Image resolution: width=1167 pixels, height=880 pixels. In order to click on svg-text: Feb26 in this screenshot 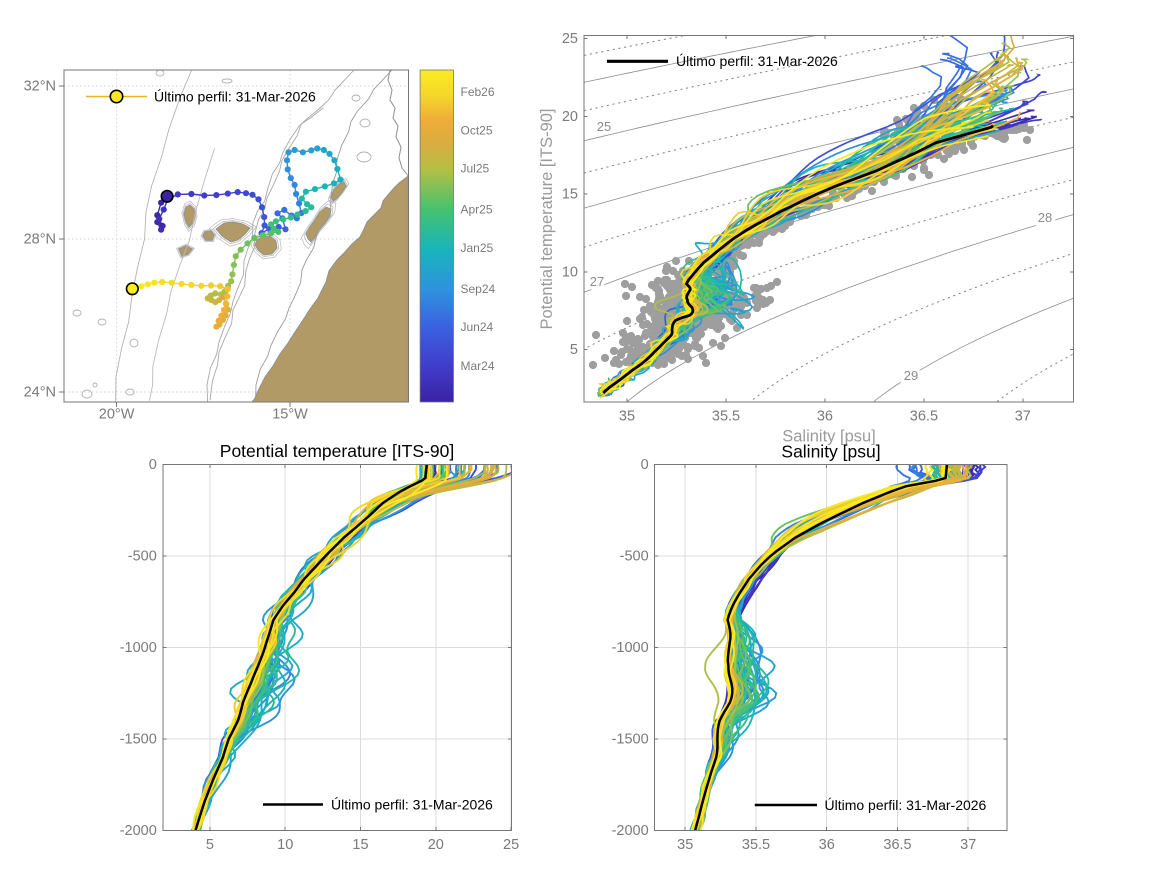, I will do `click(478, 92)`.